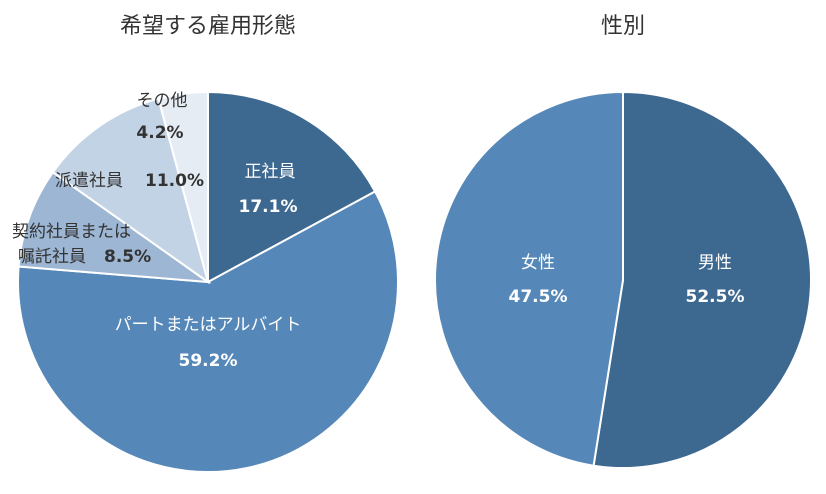 Image resolution: width=826 pixels, height=494 pixels. What do you see at coordinates (207, 26) in the screenshot?
I see `chart-title-employment: 希望する雇用形態` at bounding box center [207, 26].